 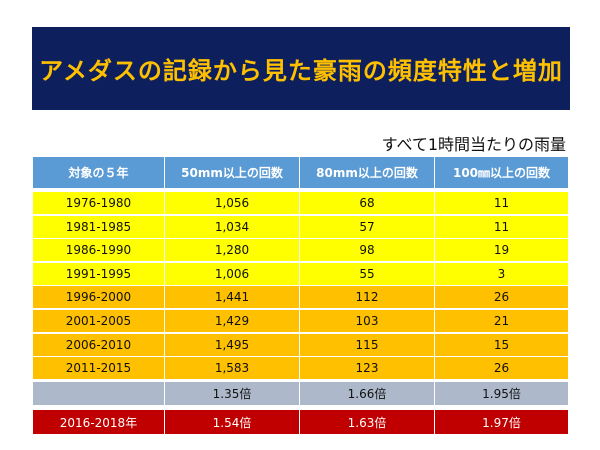 I want to click on cell: 123, so click(x=367, y=368).